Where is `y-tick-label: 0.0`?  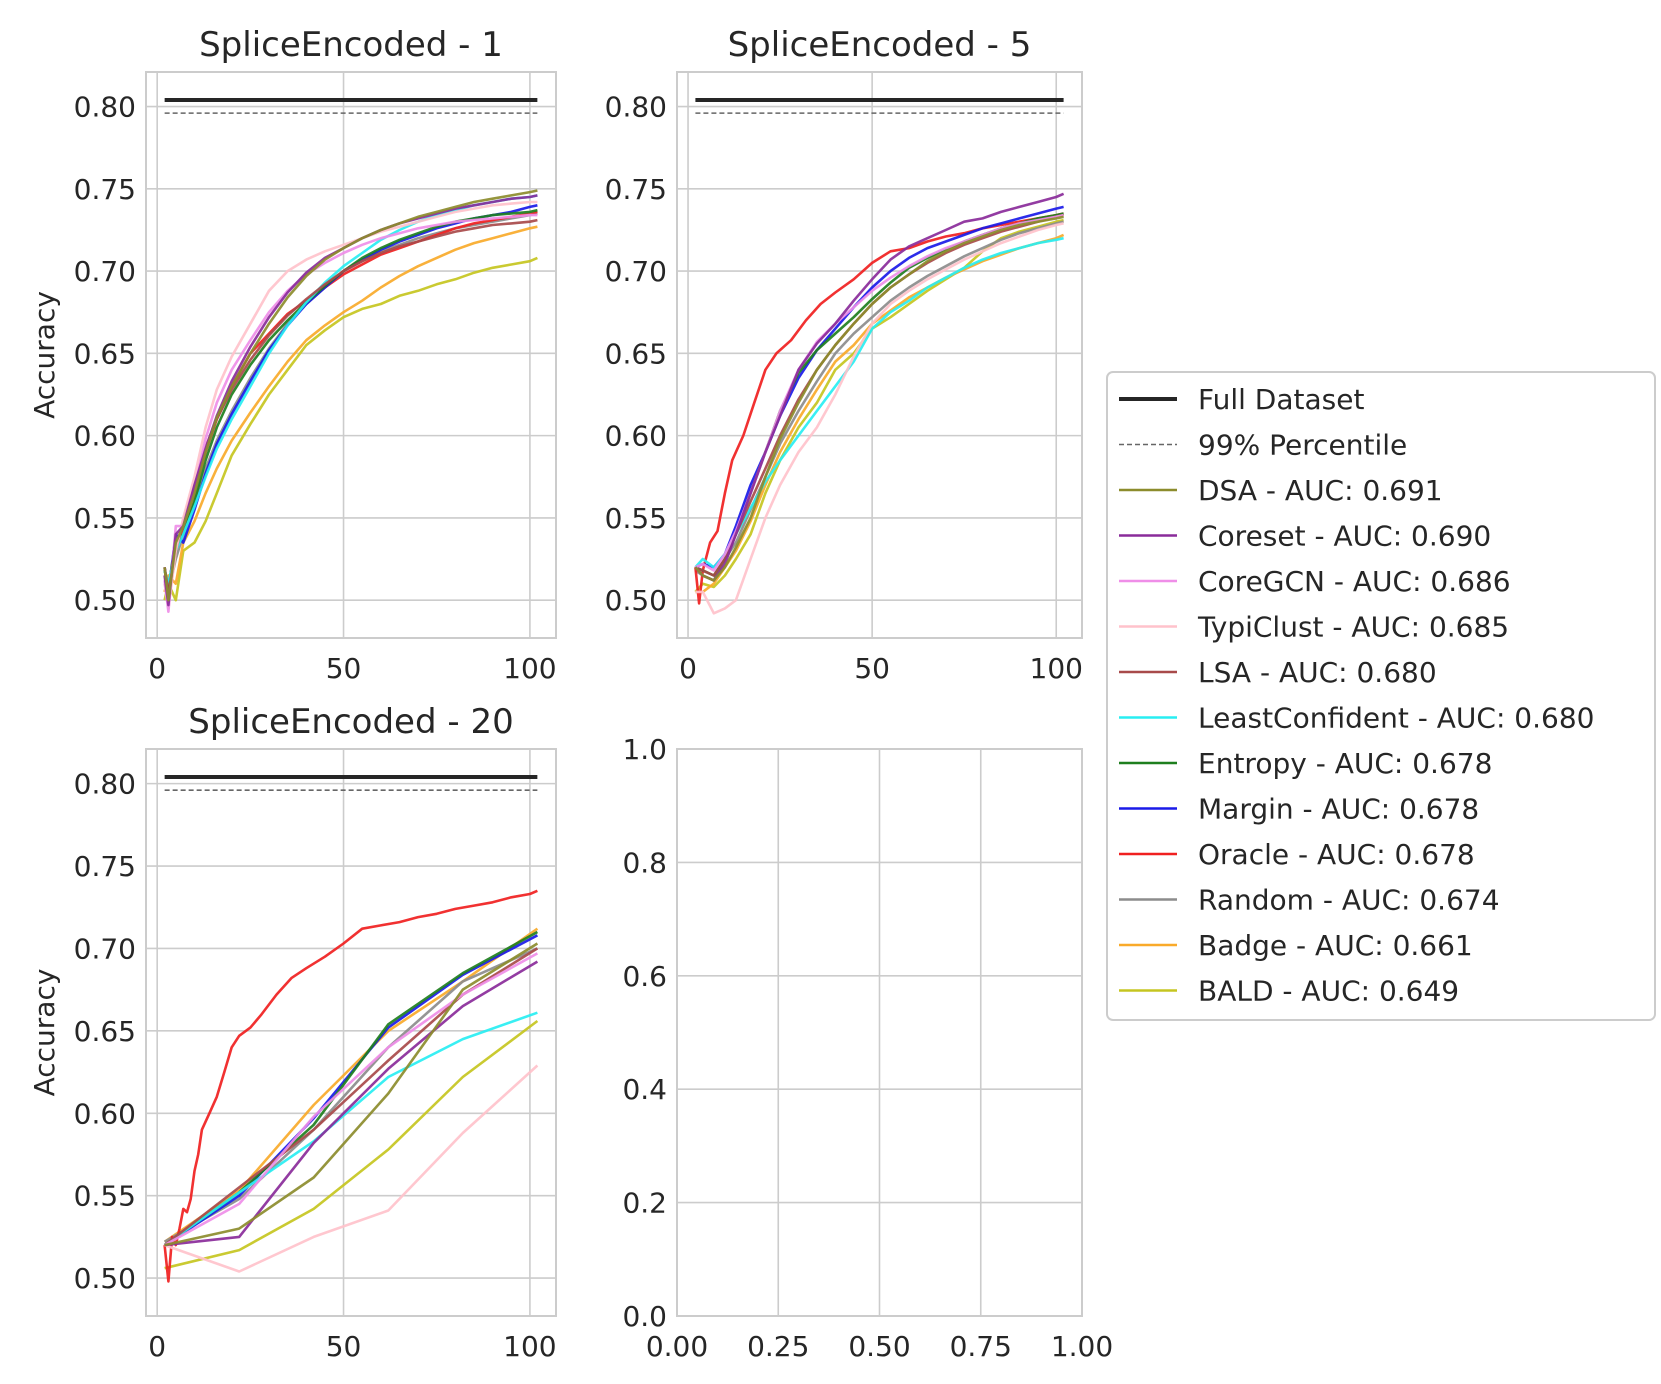
y-tick-label: 0.0 is located at coordinates (644, 1316).